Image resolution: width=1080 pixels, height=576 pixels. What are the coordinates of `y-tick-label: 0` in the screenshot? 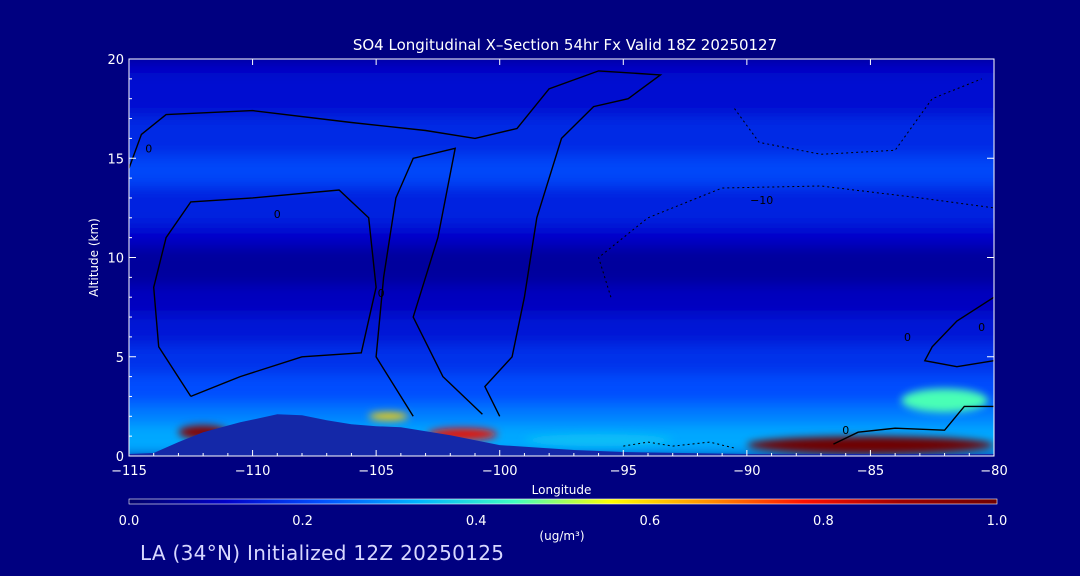 It's located at (120, 457).